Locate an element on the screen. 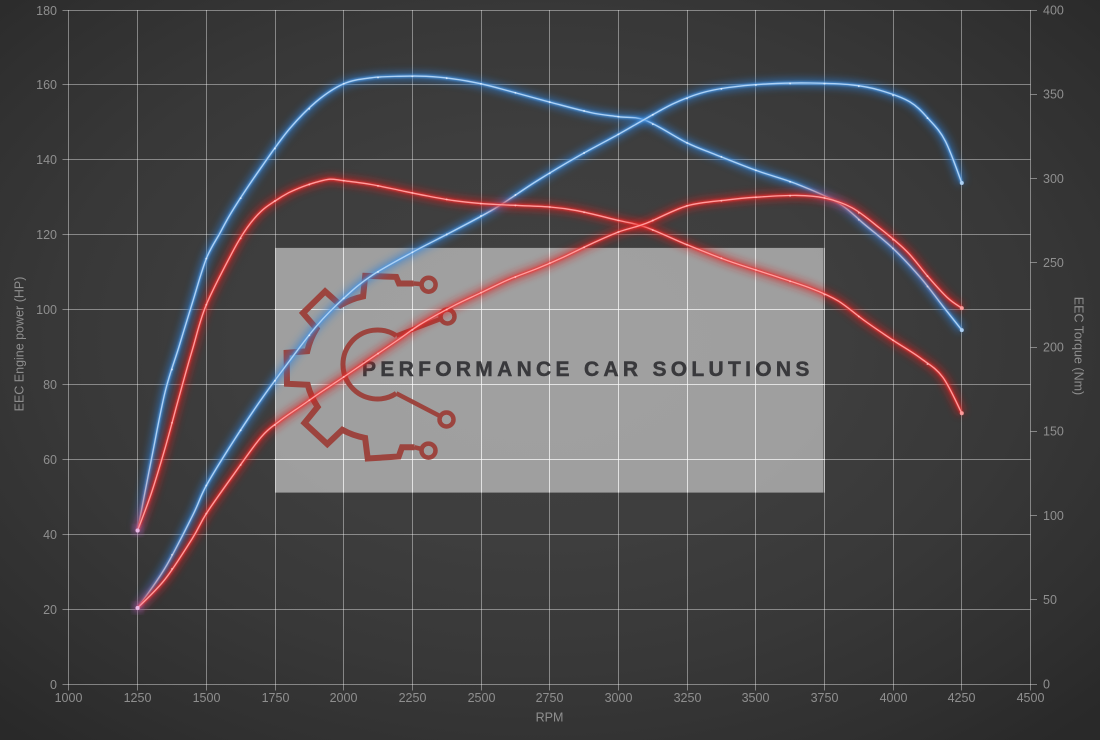  svg-text: 160 is located at coordinates (46, 85).